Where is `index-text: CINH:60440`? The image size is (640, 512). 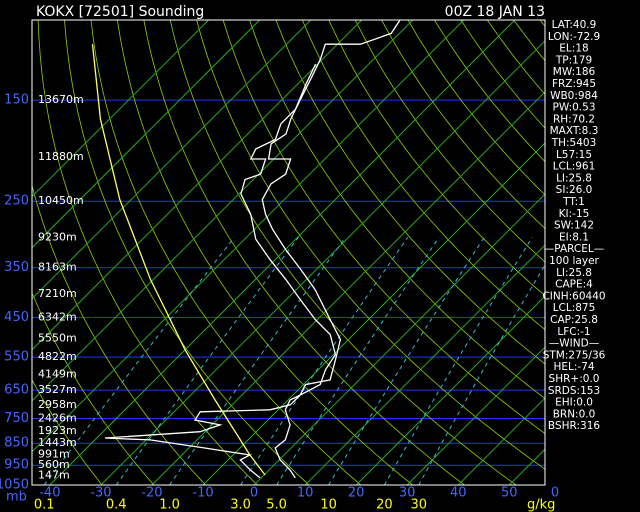
index-text: CINH:60440 is located at coordinates (573, 296).